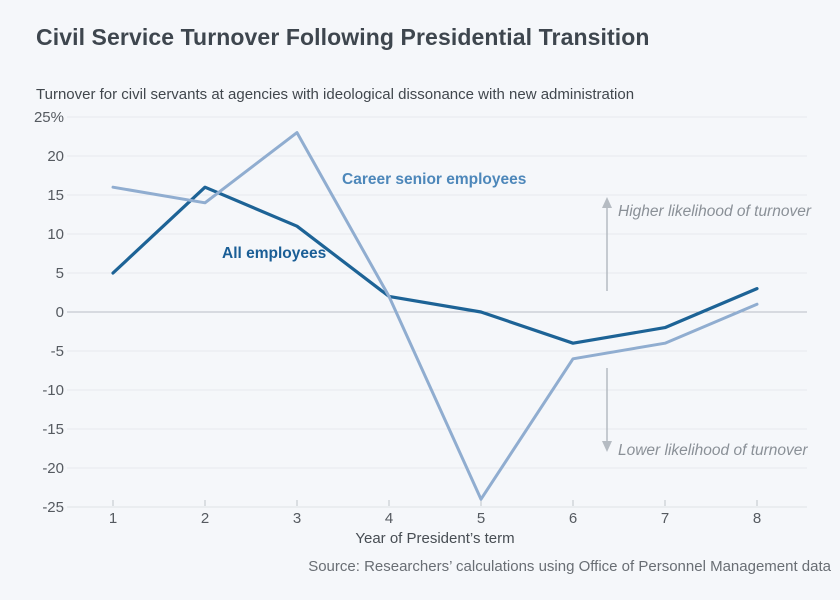  Describe the element at coordinates (434, 538) in the screenshot. I see `x-axis-label: Year of President’s term` at that location.